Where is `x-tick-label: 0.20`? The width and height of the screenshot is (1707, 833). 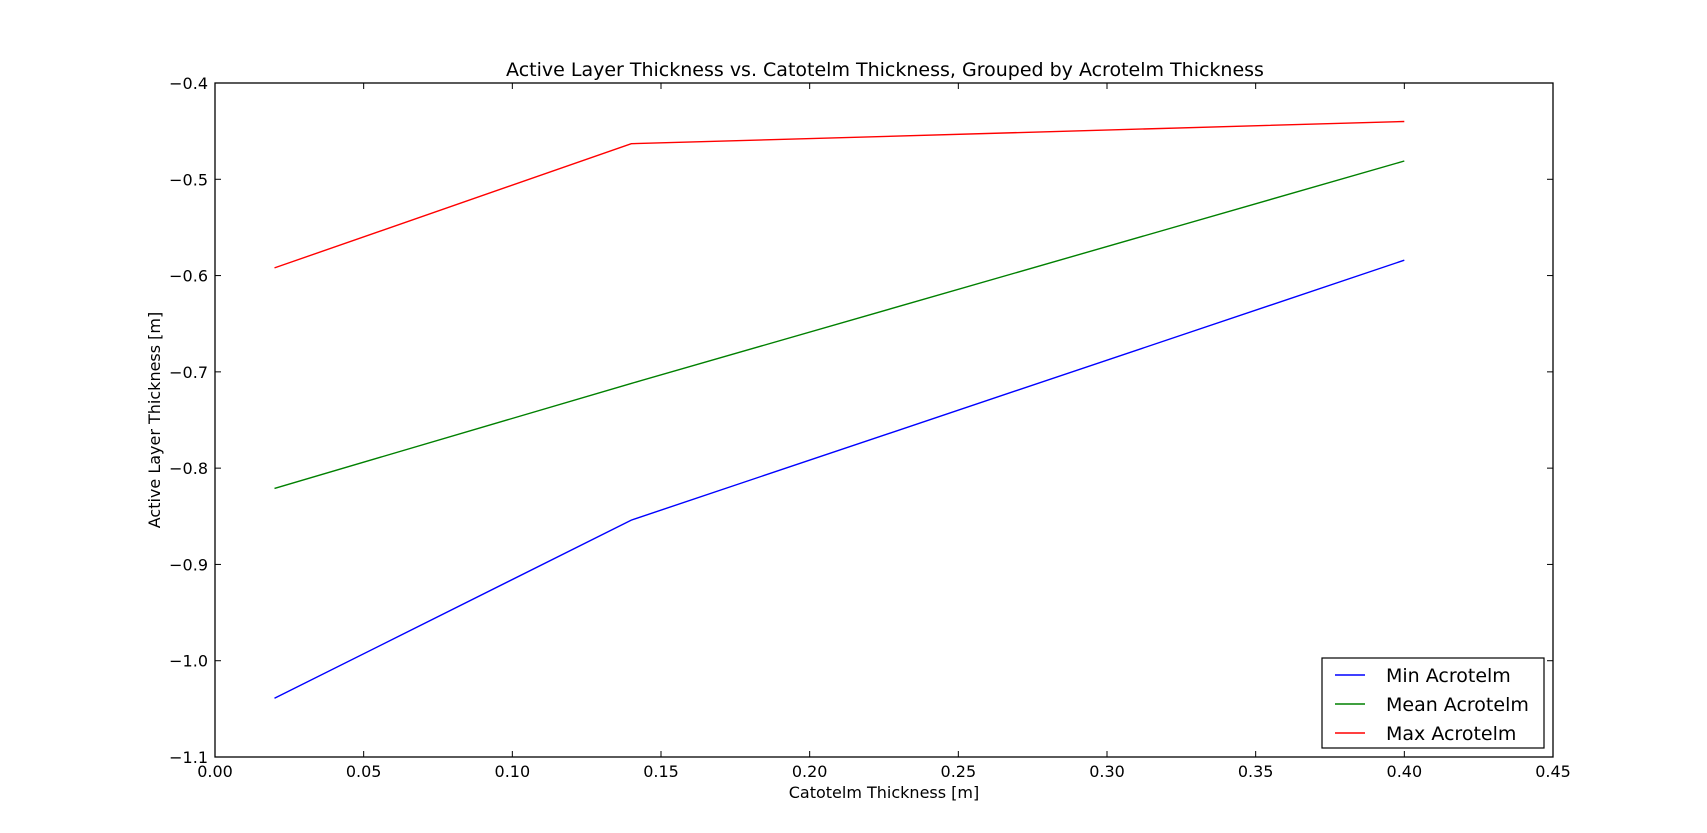
x-tick-label: 0.20 is located at coordinates (810, 771).